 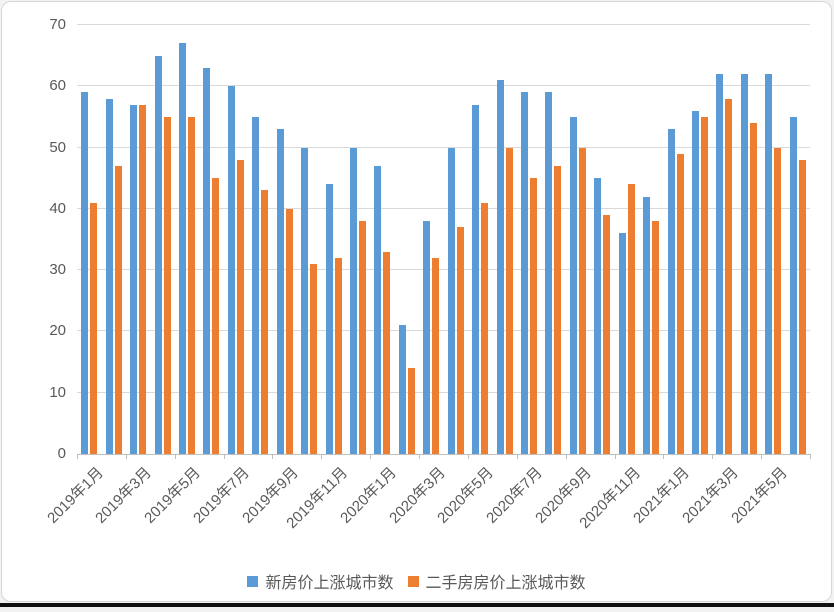 What do you see at coordinates (57, 270) in the screenshot?
I see `y-tick-label: 30` at bounding box center [57, 270].